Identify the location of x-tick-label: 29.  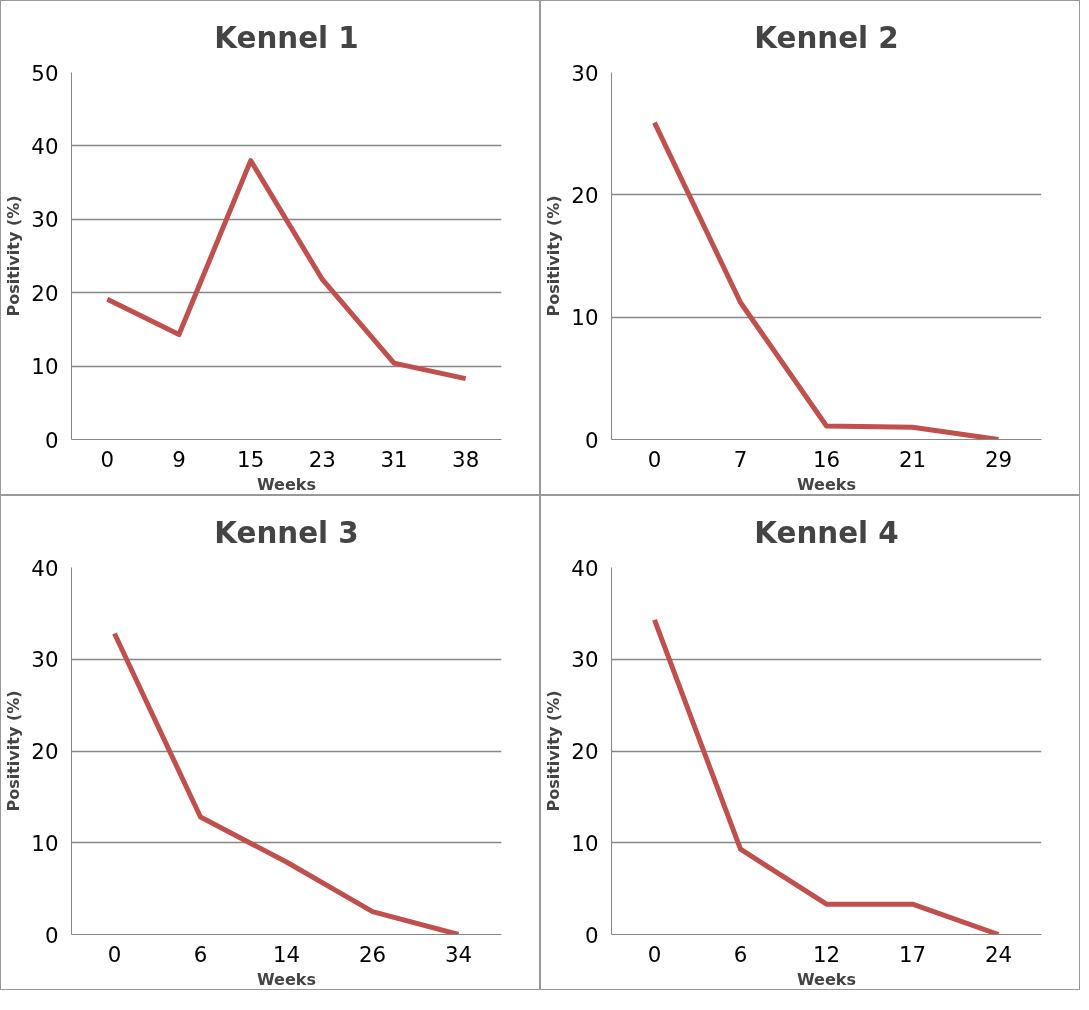
(998, 459).